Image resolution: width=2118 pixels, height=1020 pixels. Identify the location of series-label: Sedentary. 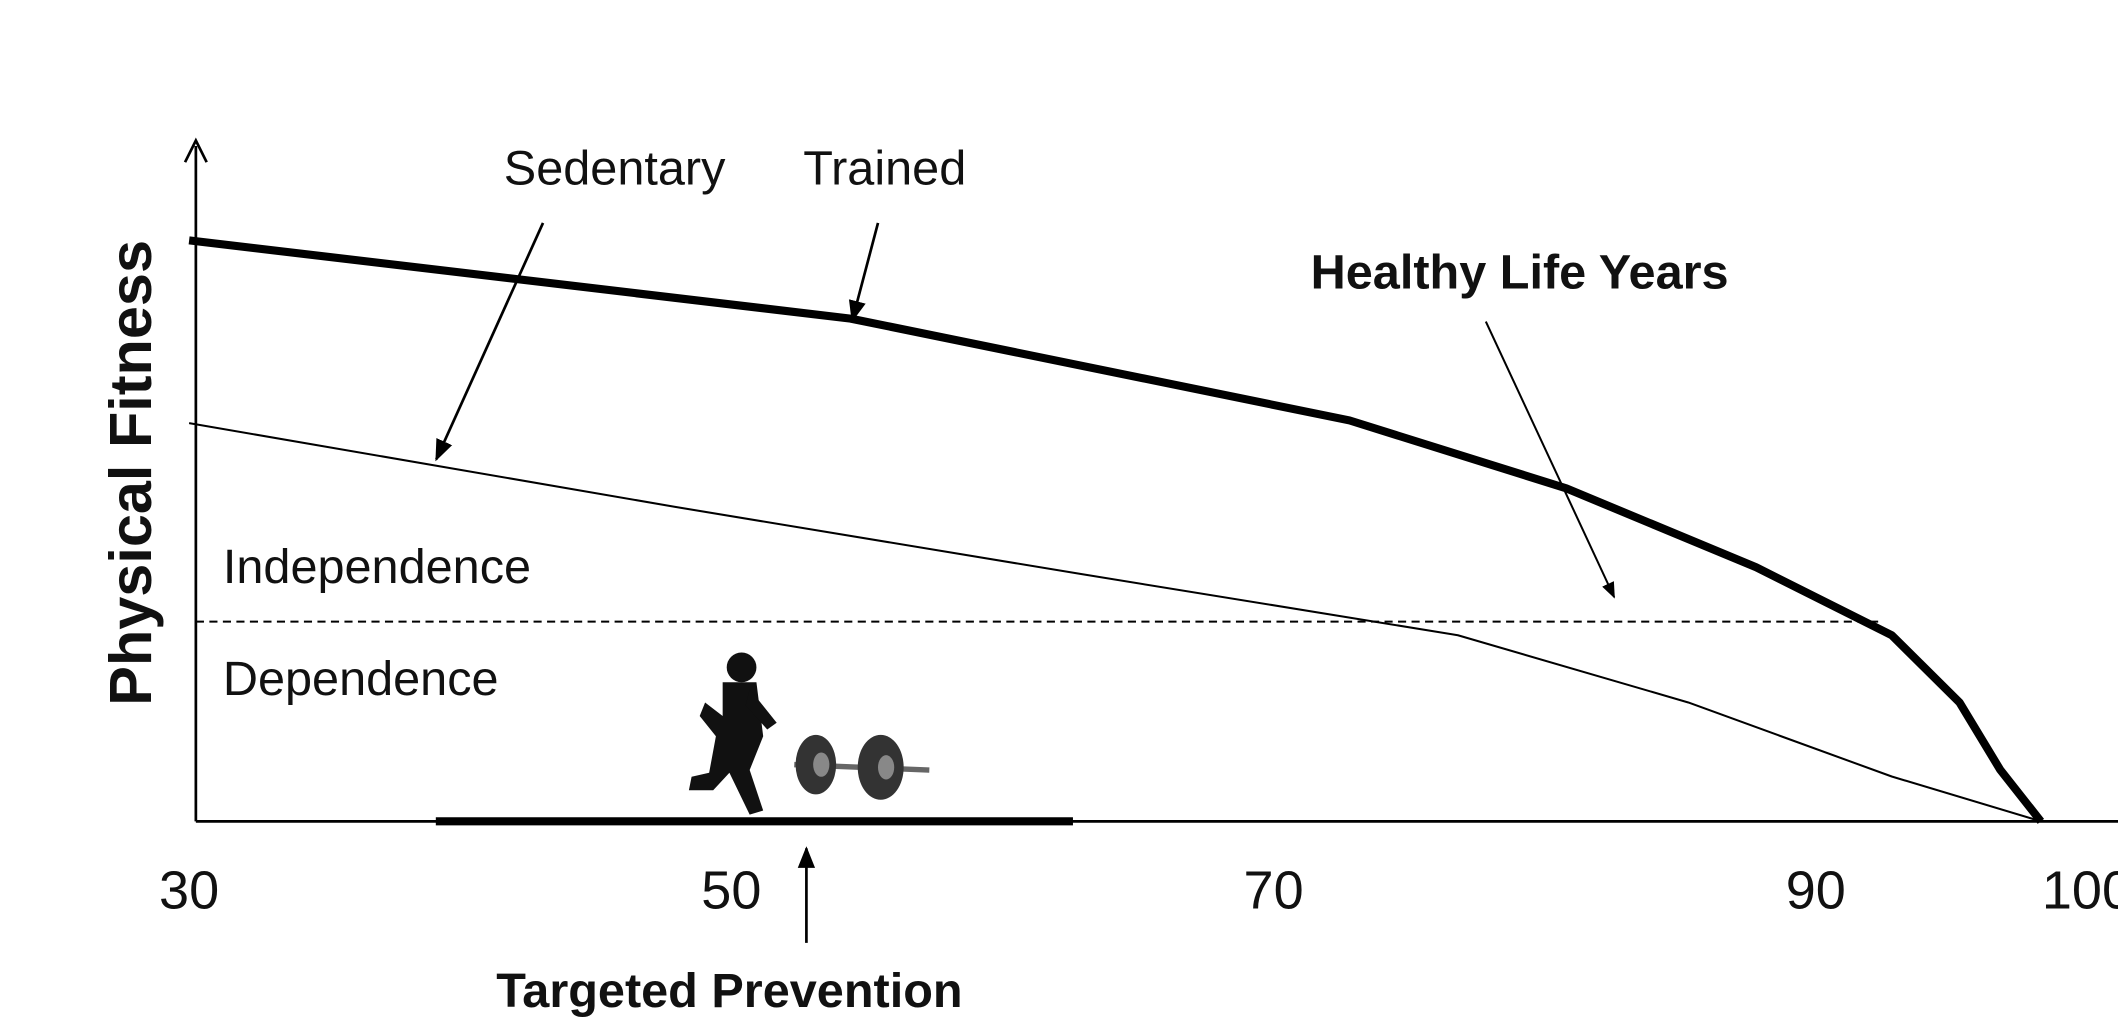
(615, 168).